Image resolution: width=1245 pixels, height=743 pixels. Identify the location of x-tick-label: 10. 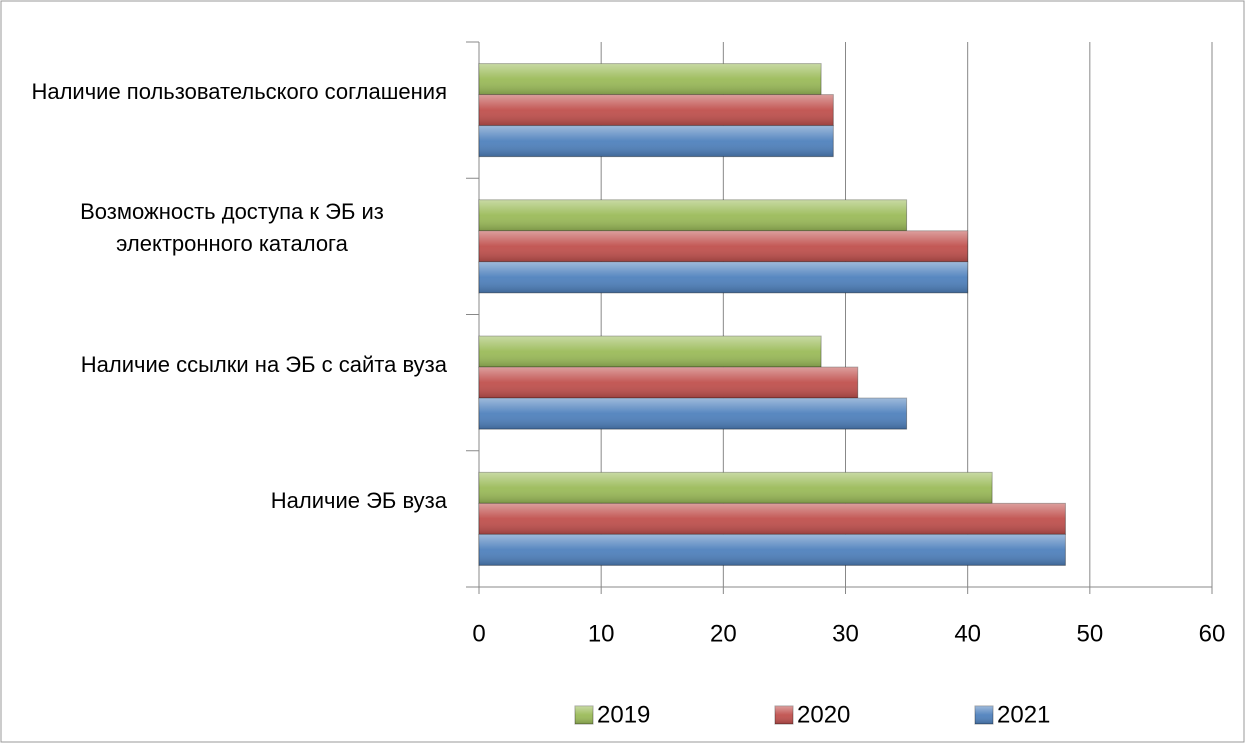
(601, 633).